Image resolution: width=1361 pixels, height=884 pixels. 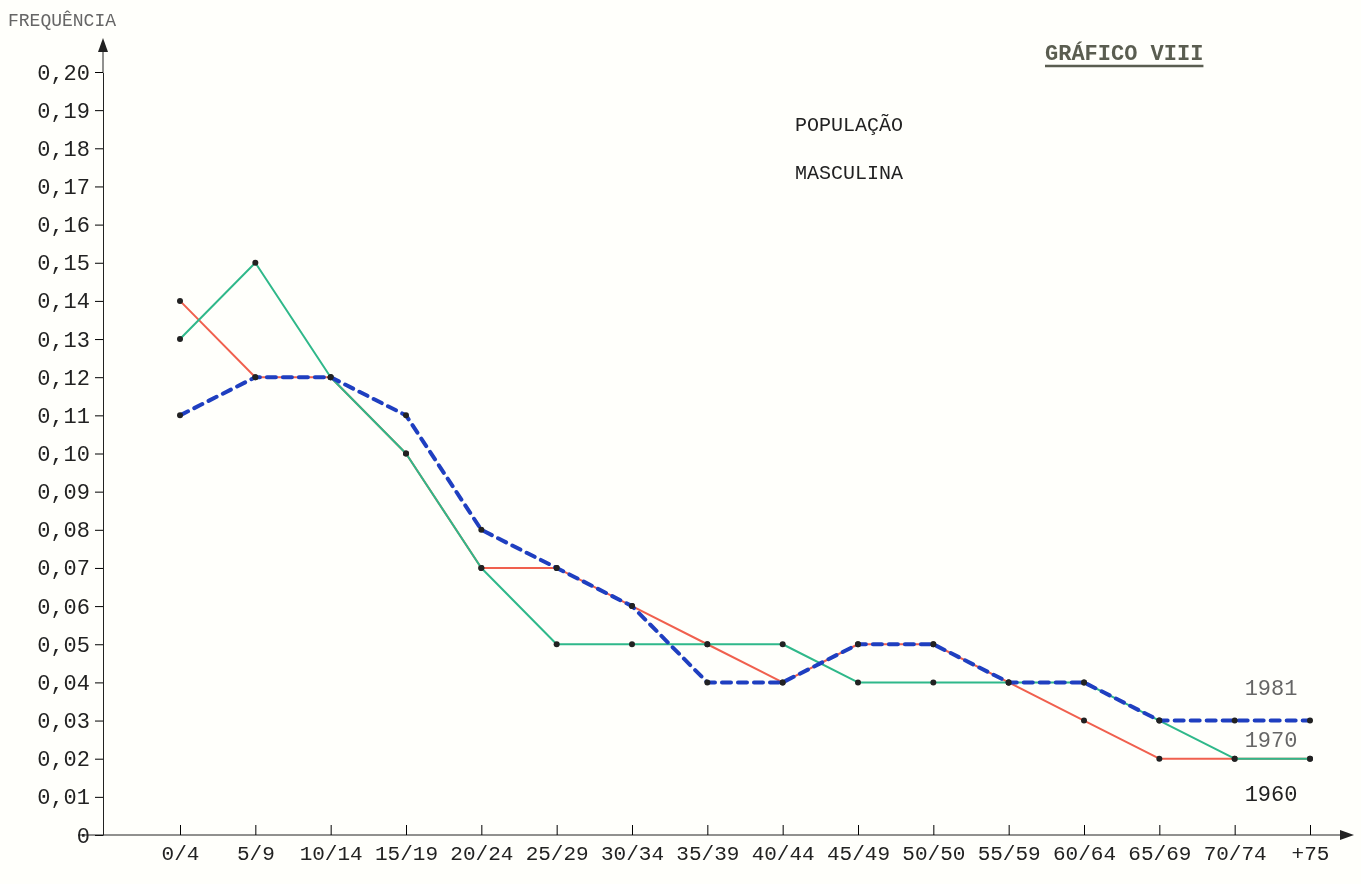 I want to click on y-tick-label: 0,11, so click(x=63, y=417).